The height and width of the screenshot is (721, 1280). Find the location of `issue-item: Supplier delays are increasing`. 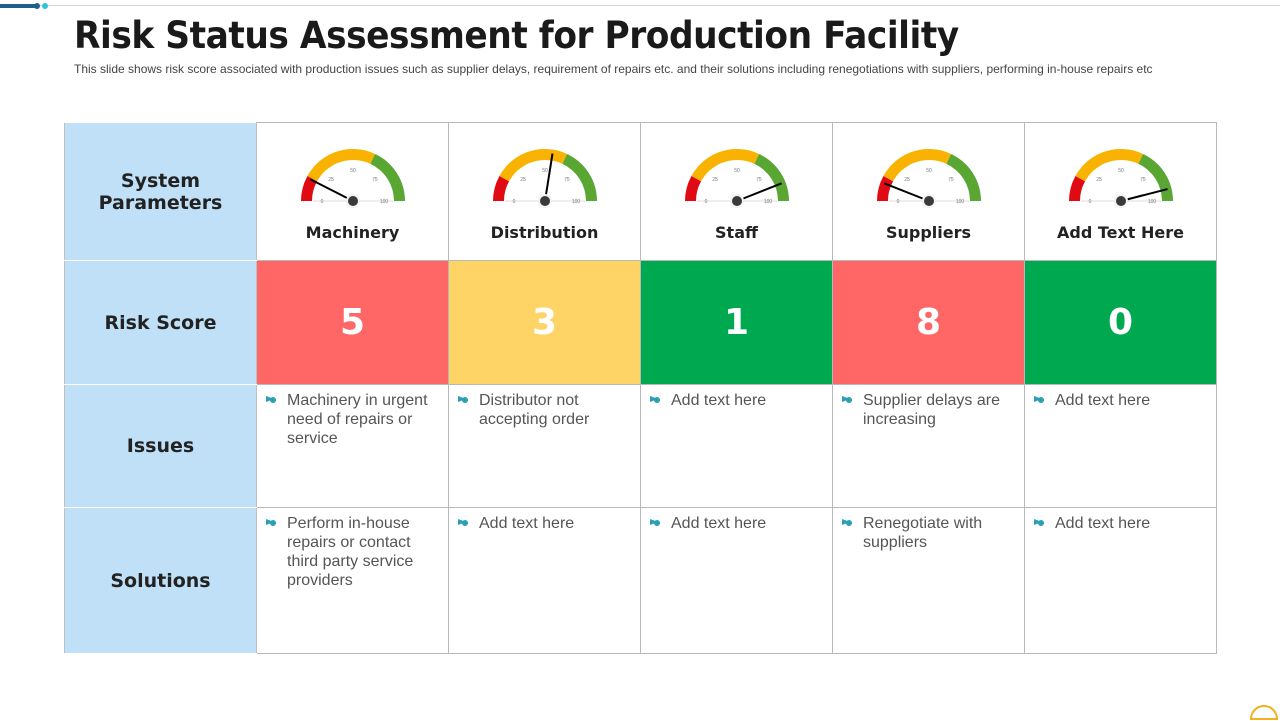

issue-item: Supplier delays are increasing is located at coordinates (928, 407).